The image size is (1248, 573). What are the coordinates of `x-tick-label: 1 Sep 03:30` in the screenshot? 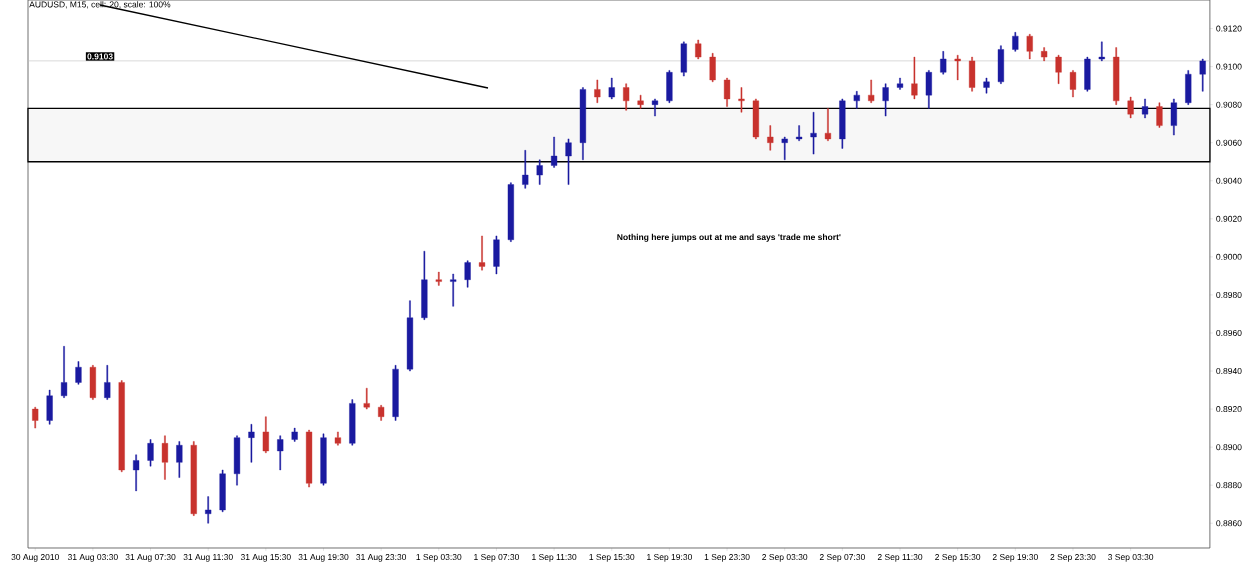 It's located at (439, 558).